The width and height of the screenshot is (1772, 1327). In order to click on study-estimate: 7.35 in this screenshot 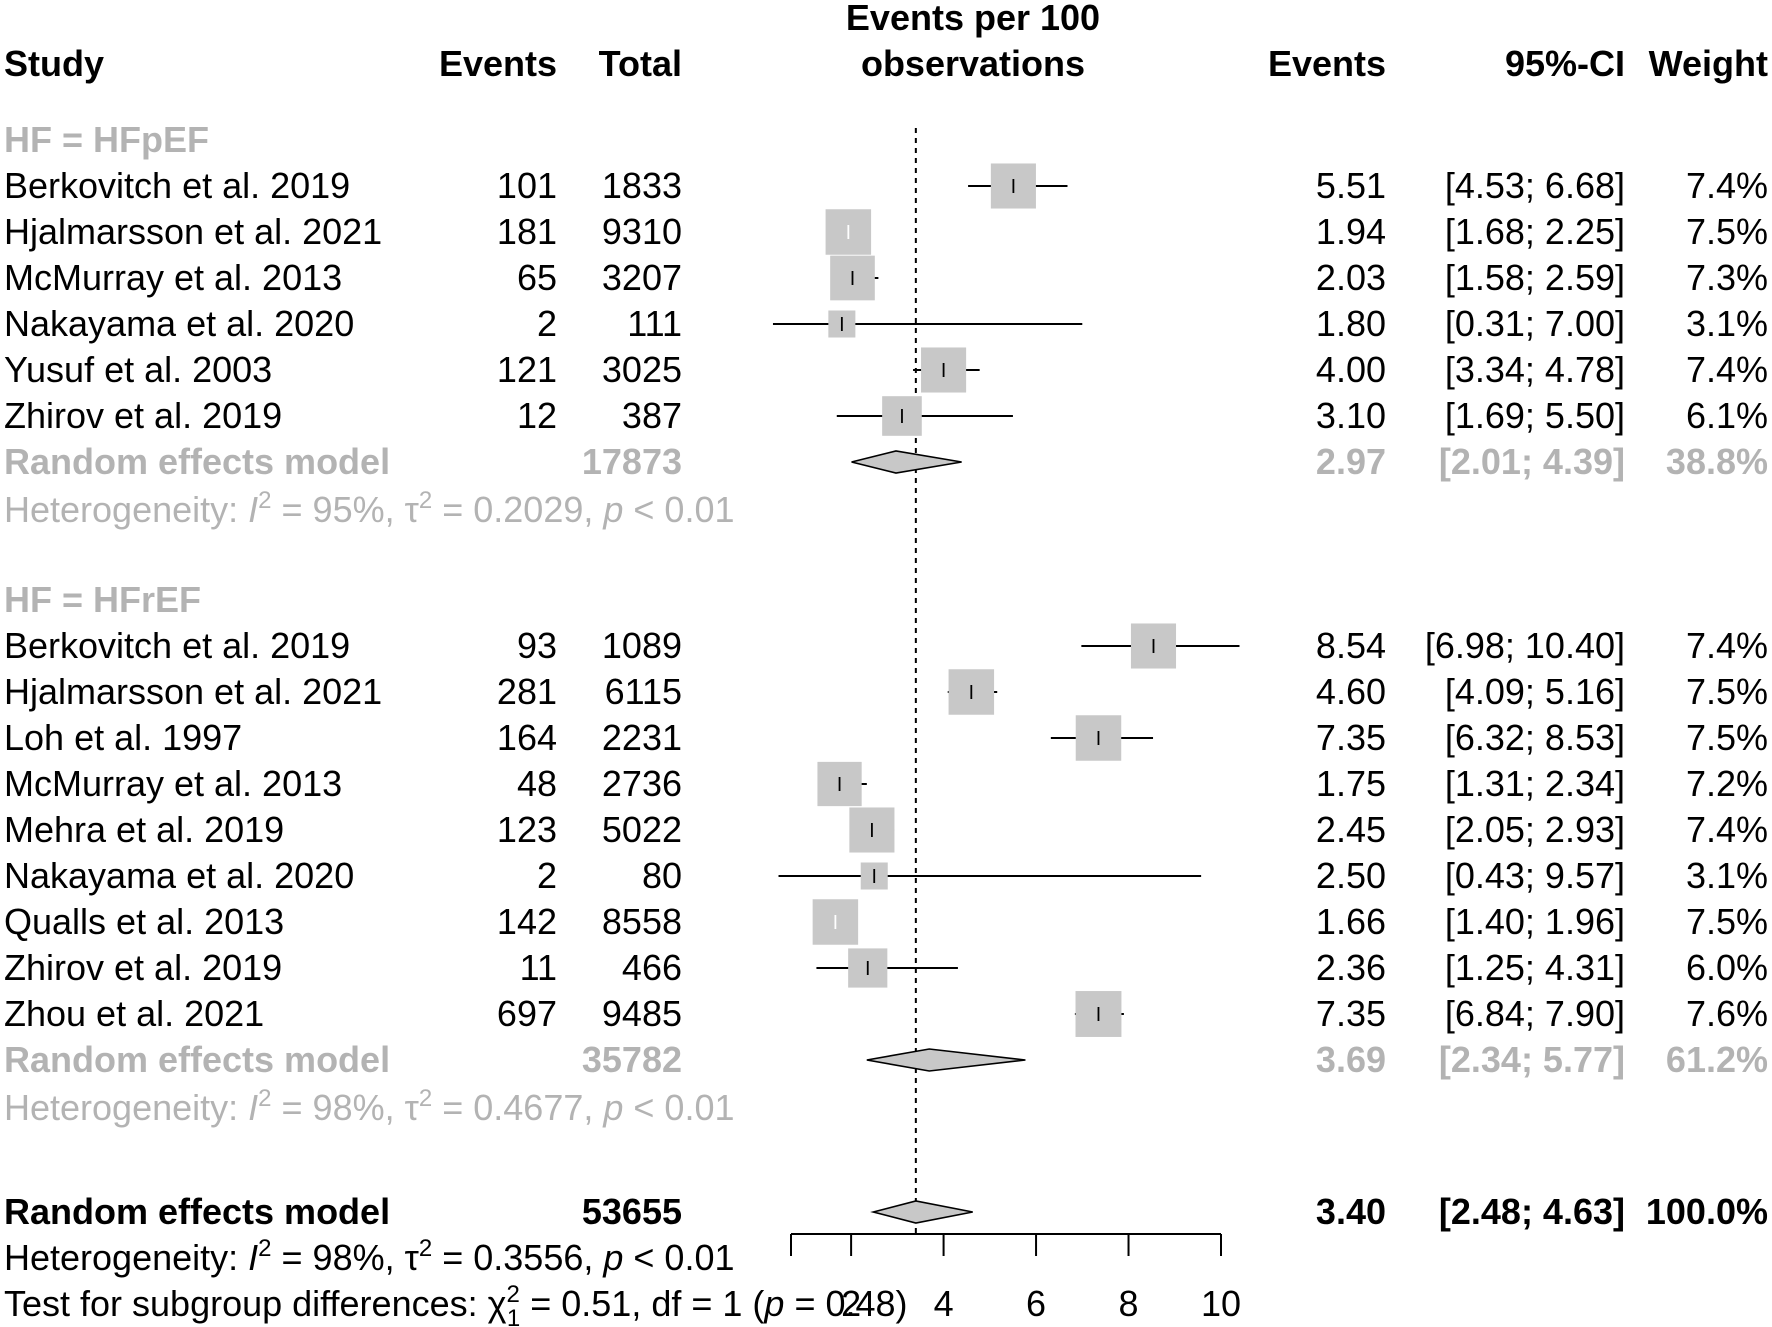, I will do `click(1351, 1013)`.